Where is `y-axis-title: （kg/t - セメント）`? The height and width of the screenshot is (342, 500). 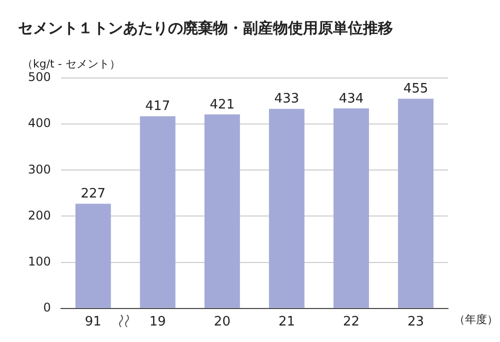 y-axis-title: （kg/t - セメント） is located at coordinates (71, 63).